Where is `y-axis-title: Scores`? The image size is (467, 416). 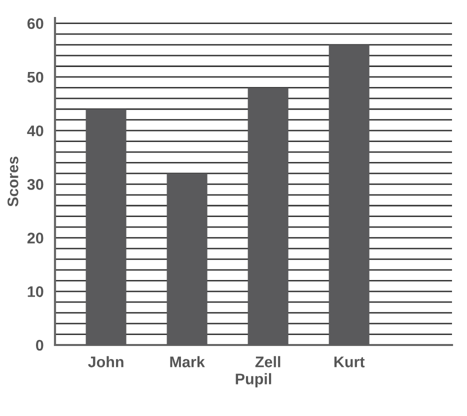 y-axis-title: Scores is located at coordinates (13, 181).